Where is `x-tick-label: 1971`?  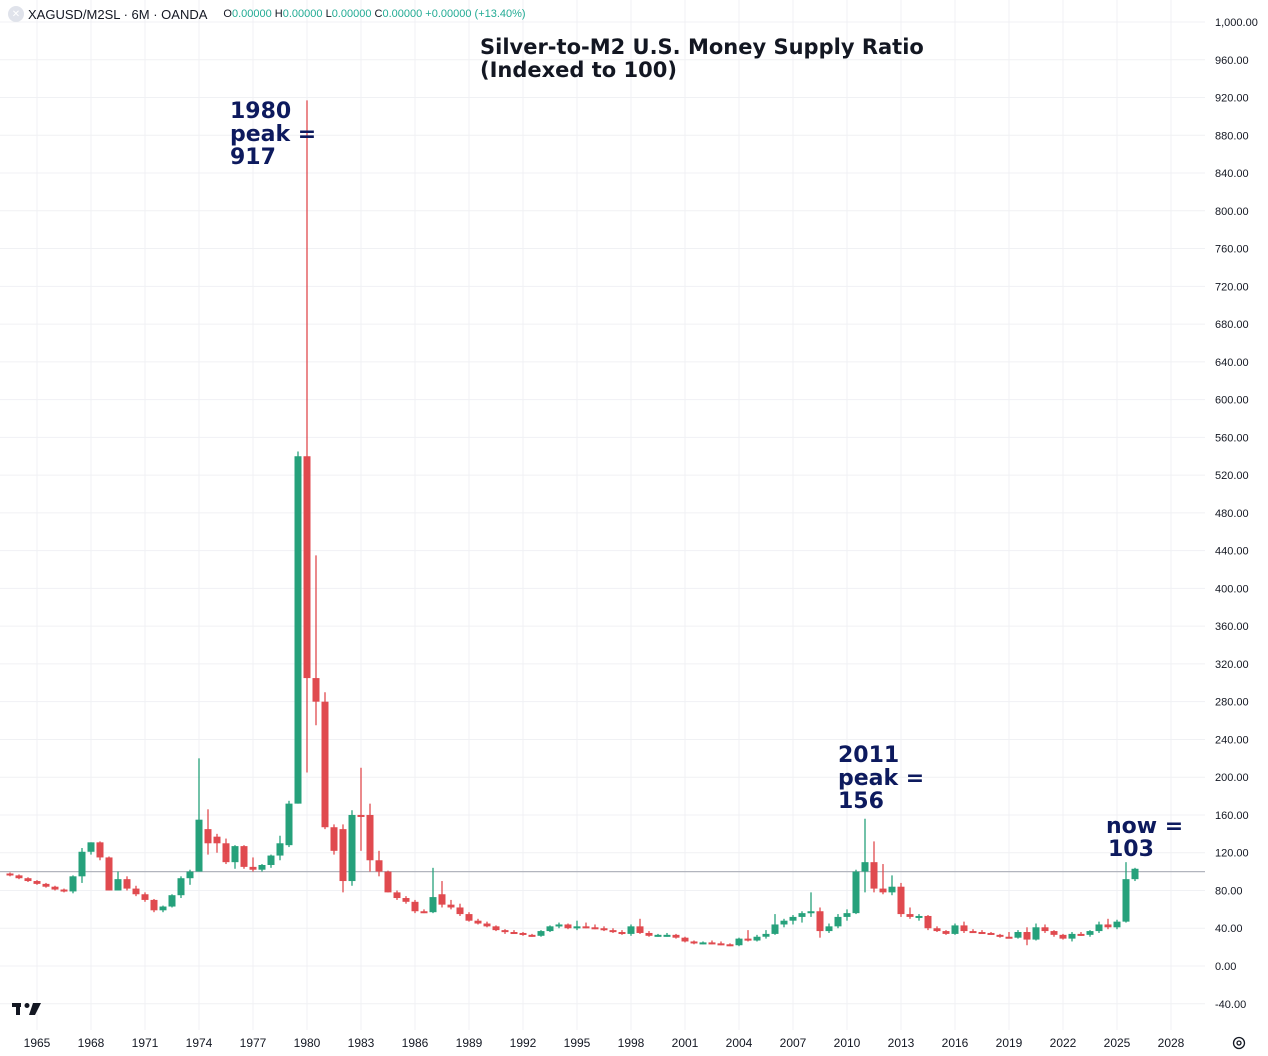 x-tick-label: 1971 is located at coordinates (145, 1043).